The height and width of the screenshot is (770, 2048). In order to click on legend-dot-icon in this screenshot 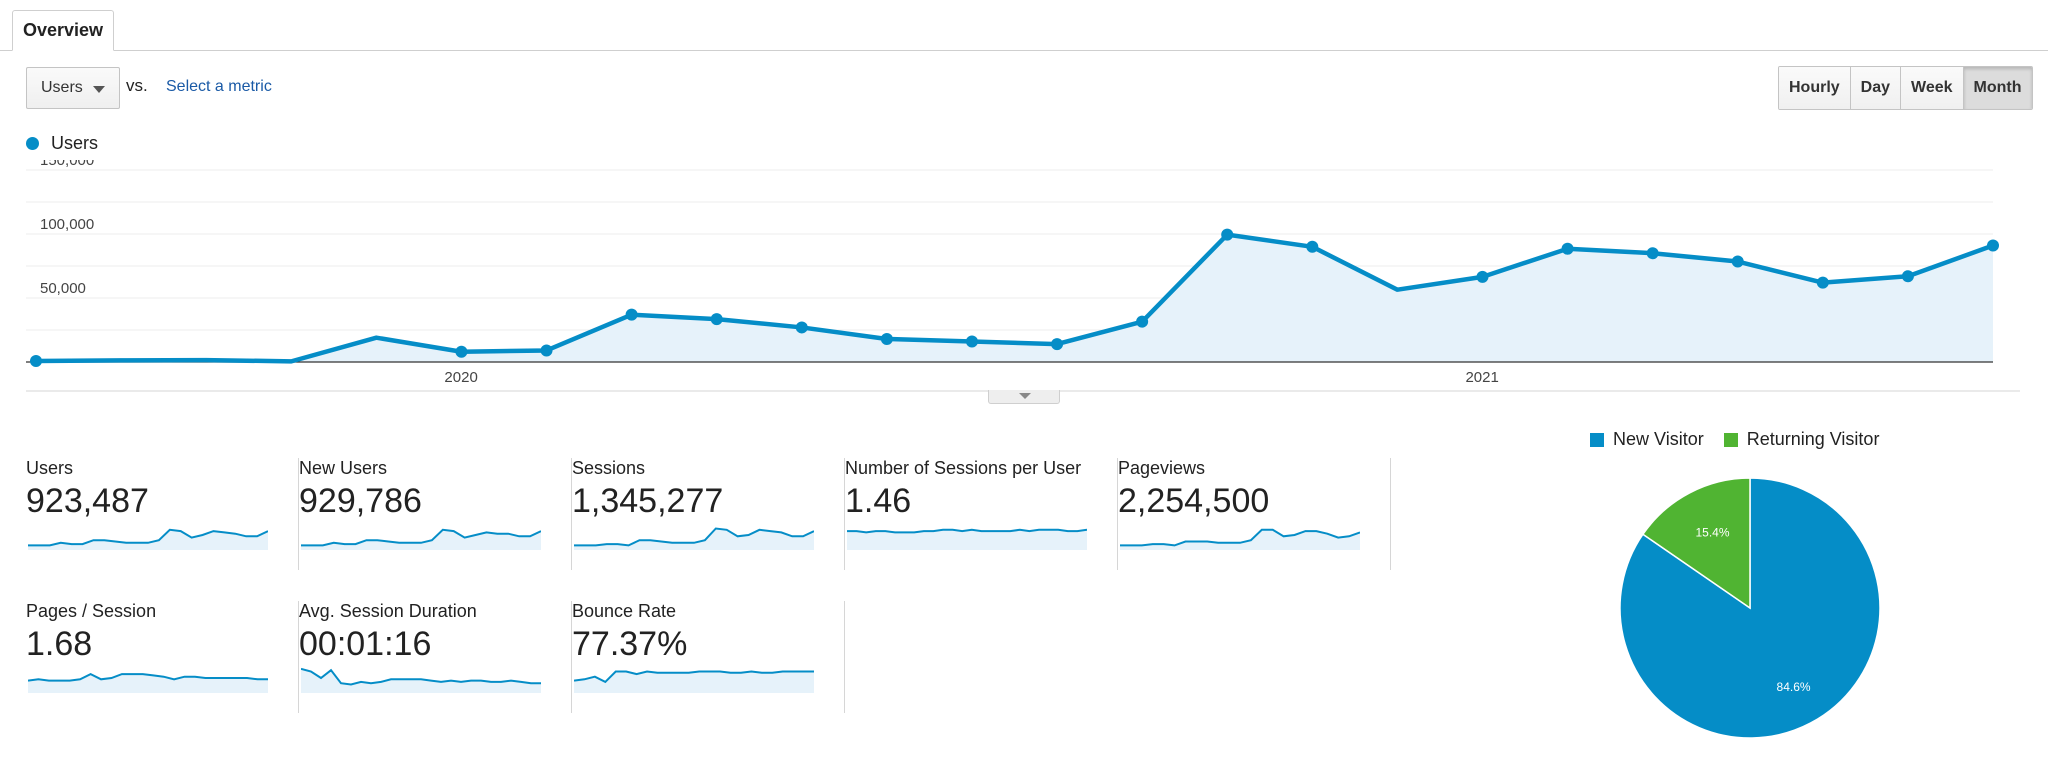, I will do `click(32, 143)`.